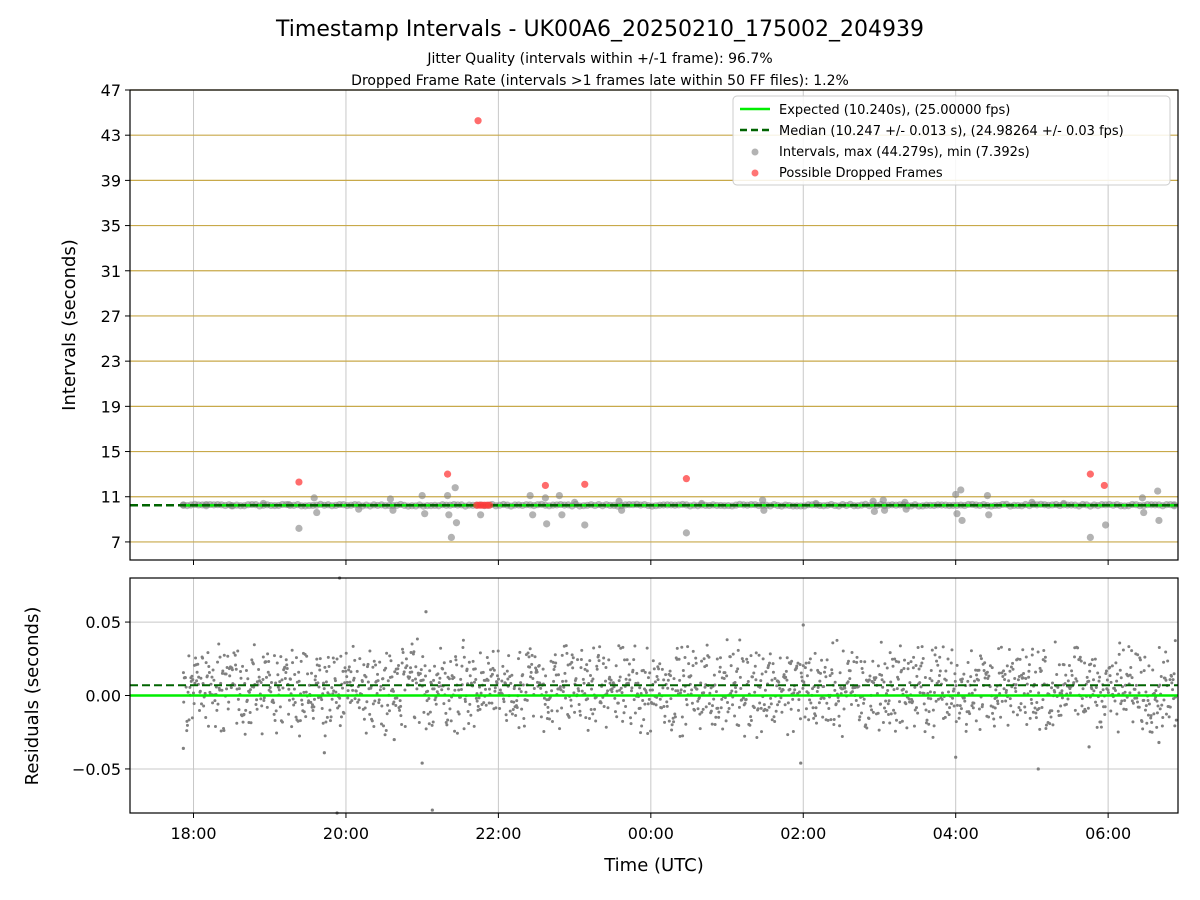 Image resolution: width=1200 pixels, height=900 pixels. I want to click on x-tick-label: 18:00, so click(193, 833).